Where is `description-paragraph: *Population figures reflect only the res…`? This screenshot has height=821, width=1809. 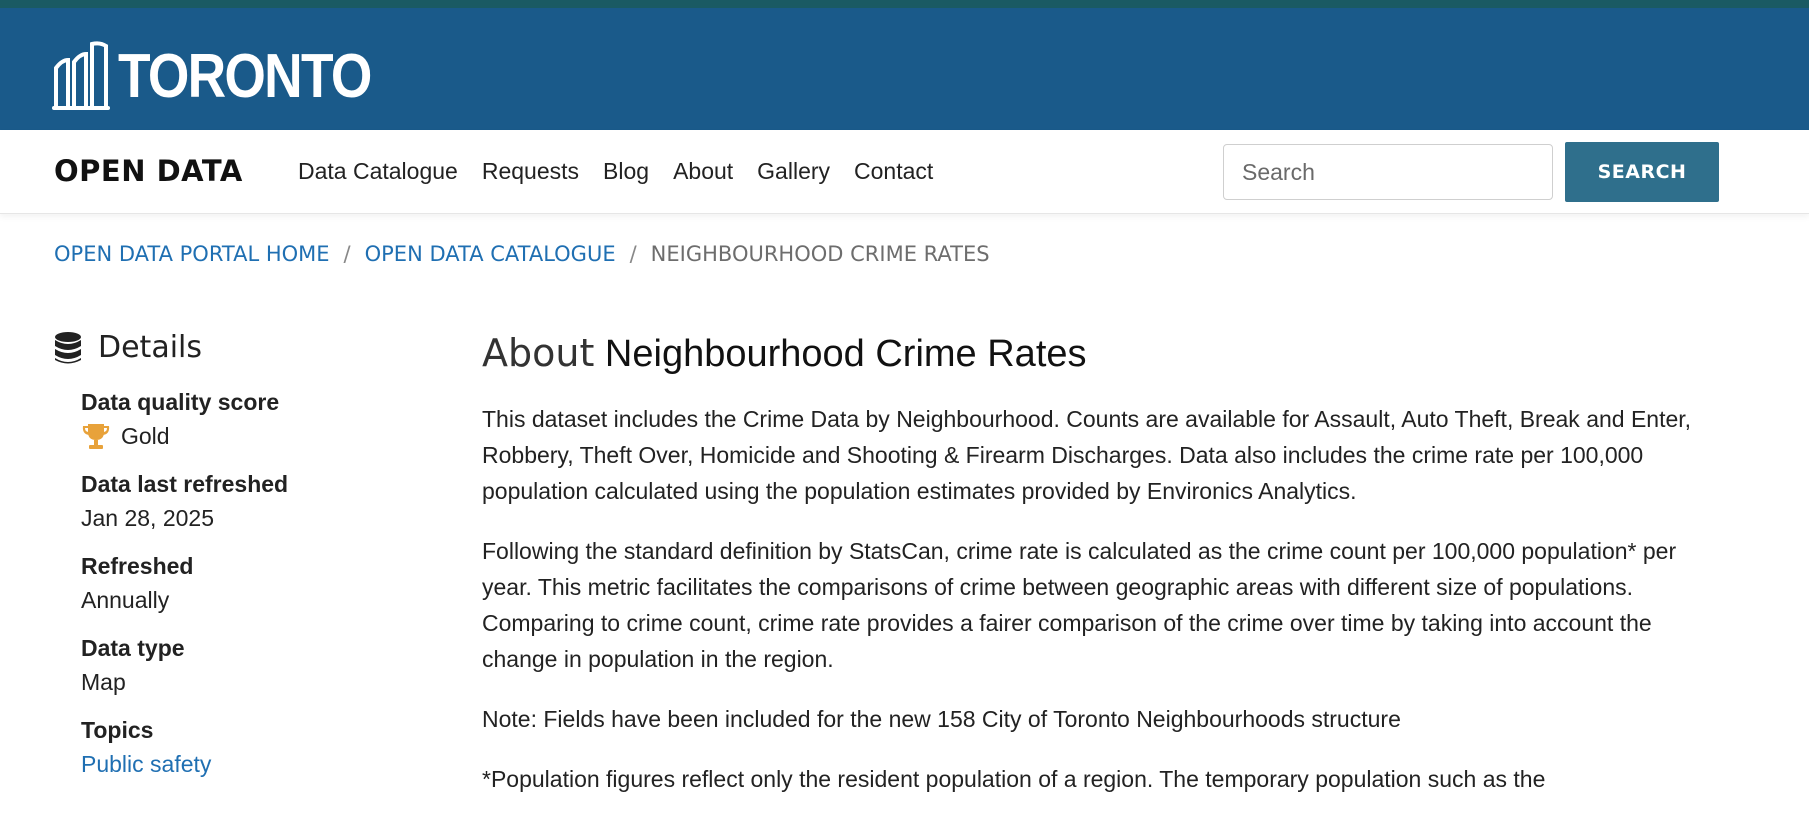 description-paragraph: *Population figures reflect only the res… is located at coordinates (1014, 779).